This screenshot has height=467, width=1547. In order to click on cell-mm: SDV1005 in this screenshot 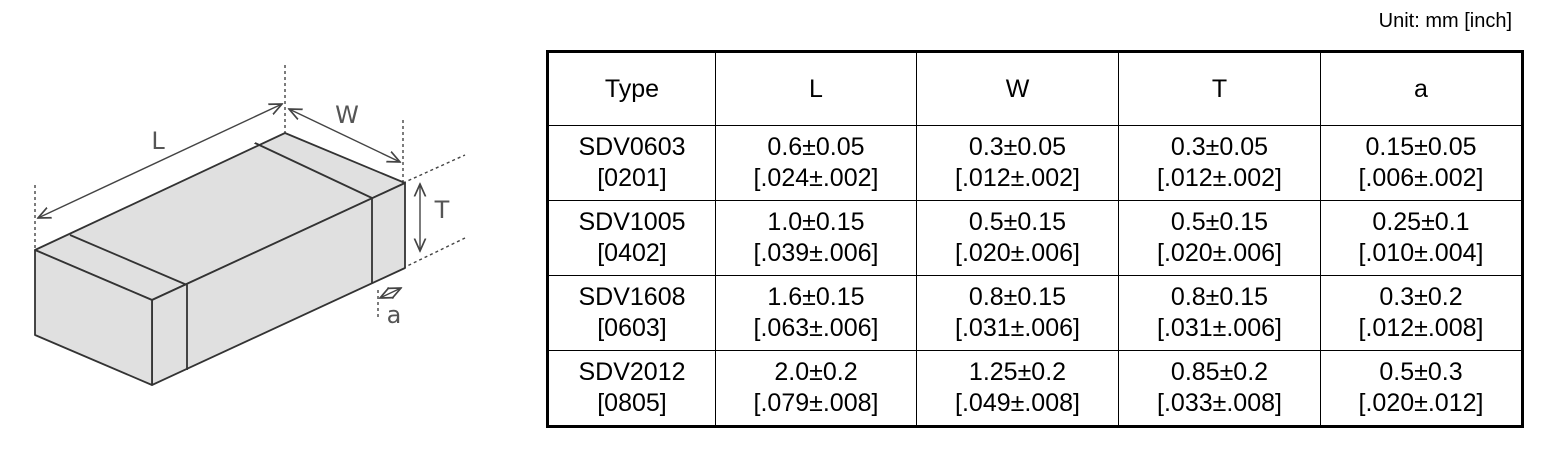, I will do `click(632, 222)`.